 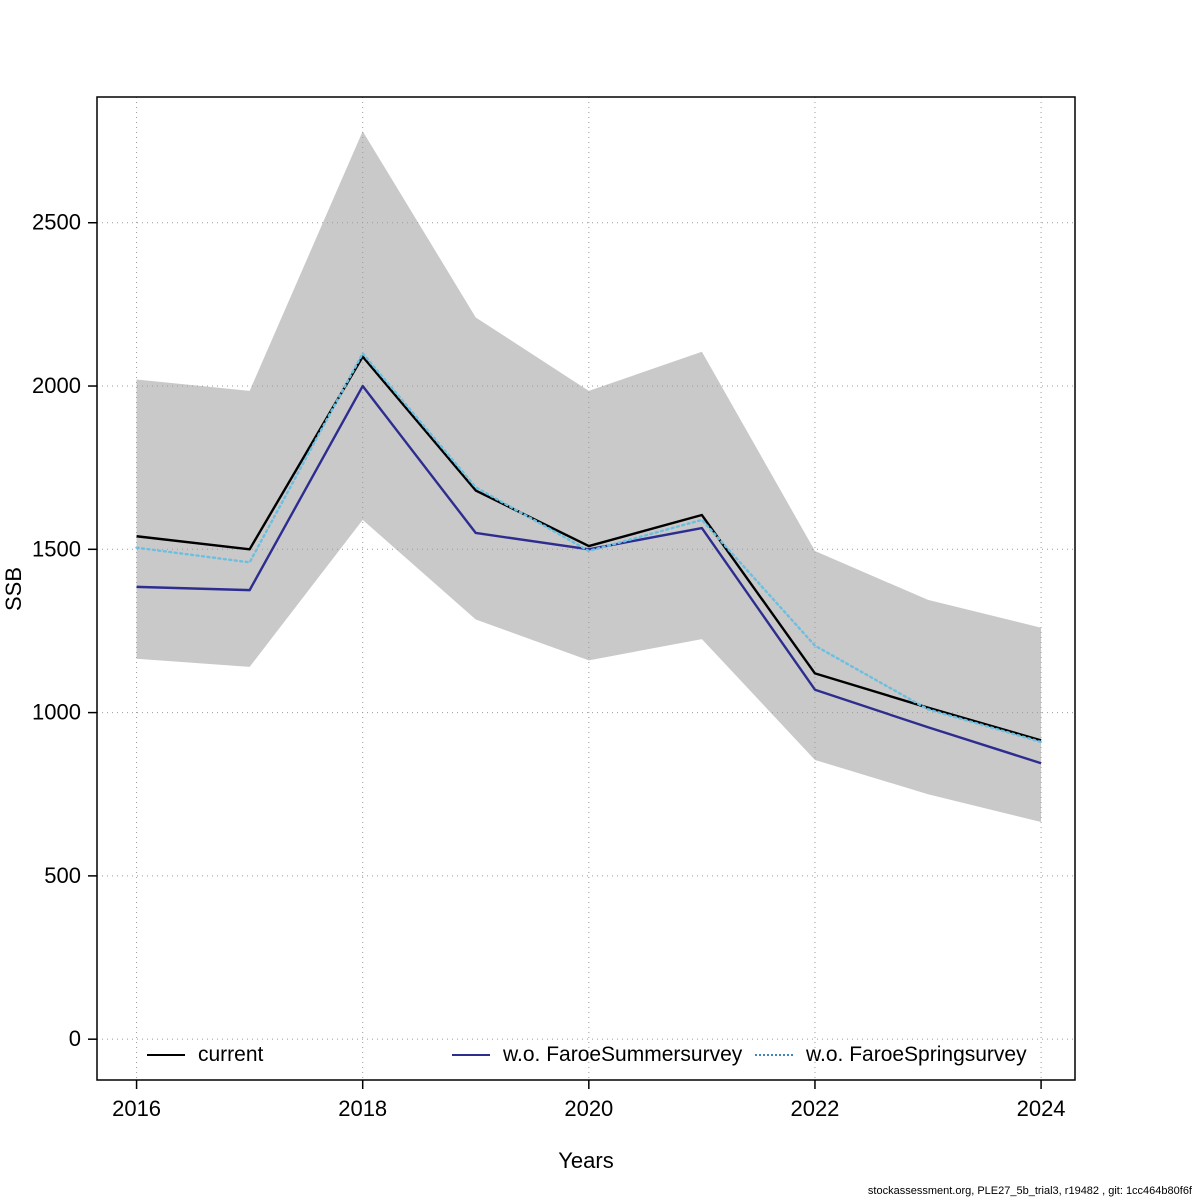 I want to click on y-tick-label: 0, so click(x=75, y=1038).